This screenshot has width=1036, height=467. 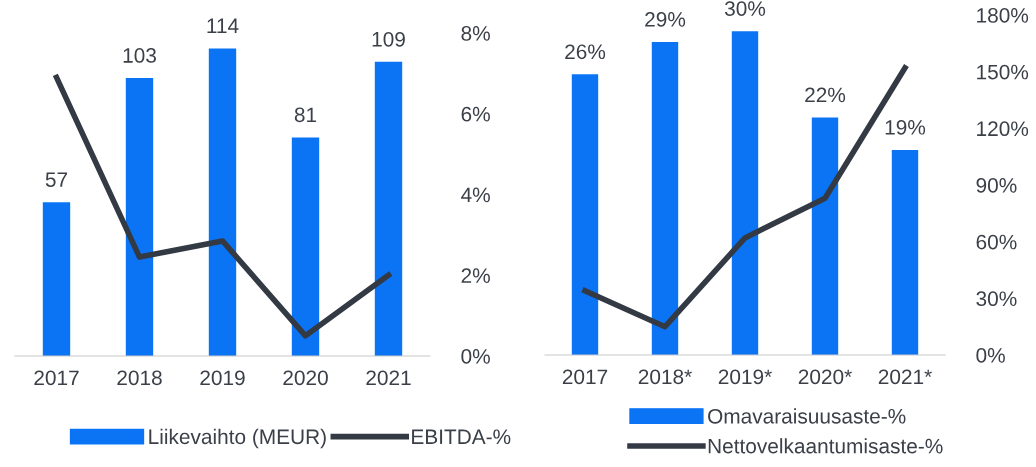 What do you see at coordinates (475, 114) in the screenshot?
I see `y2-tick-label: 6%` at bounding box center [475, 114].